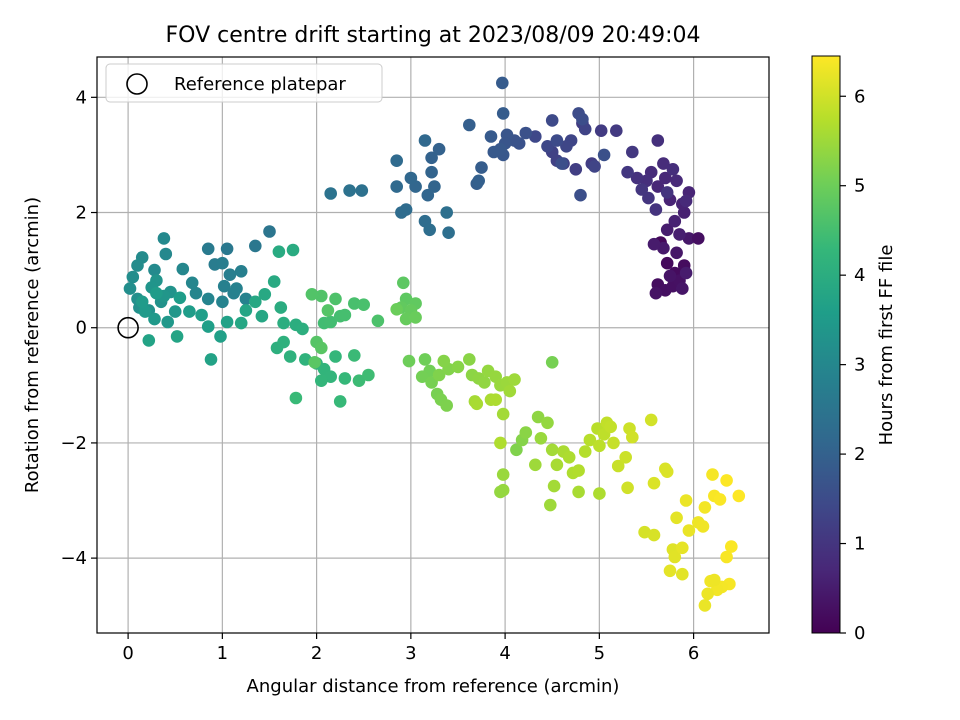 This screenshot has width=960, height=720. I want to click on x-axis-ticks: 0 1 2 3 4 5 6, so click(410, 648).